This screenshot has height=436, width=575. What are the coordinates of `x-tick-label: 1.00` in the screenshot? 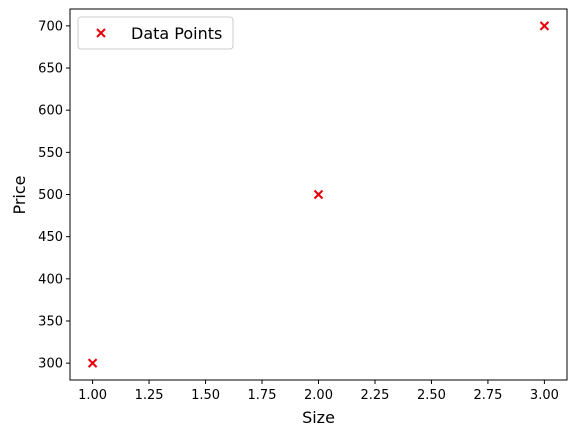 It's located at (92, 395).